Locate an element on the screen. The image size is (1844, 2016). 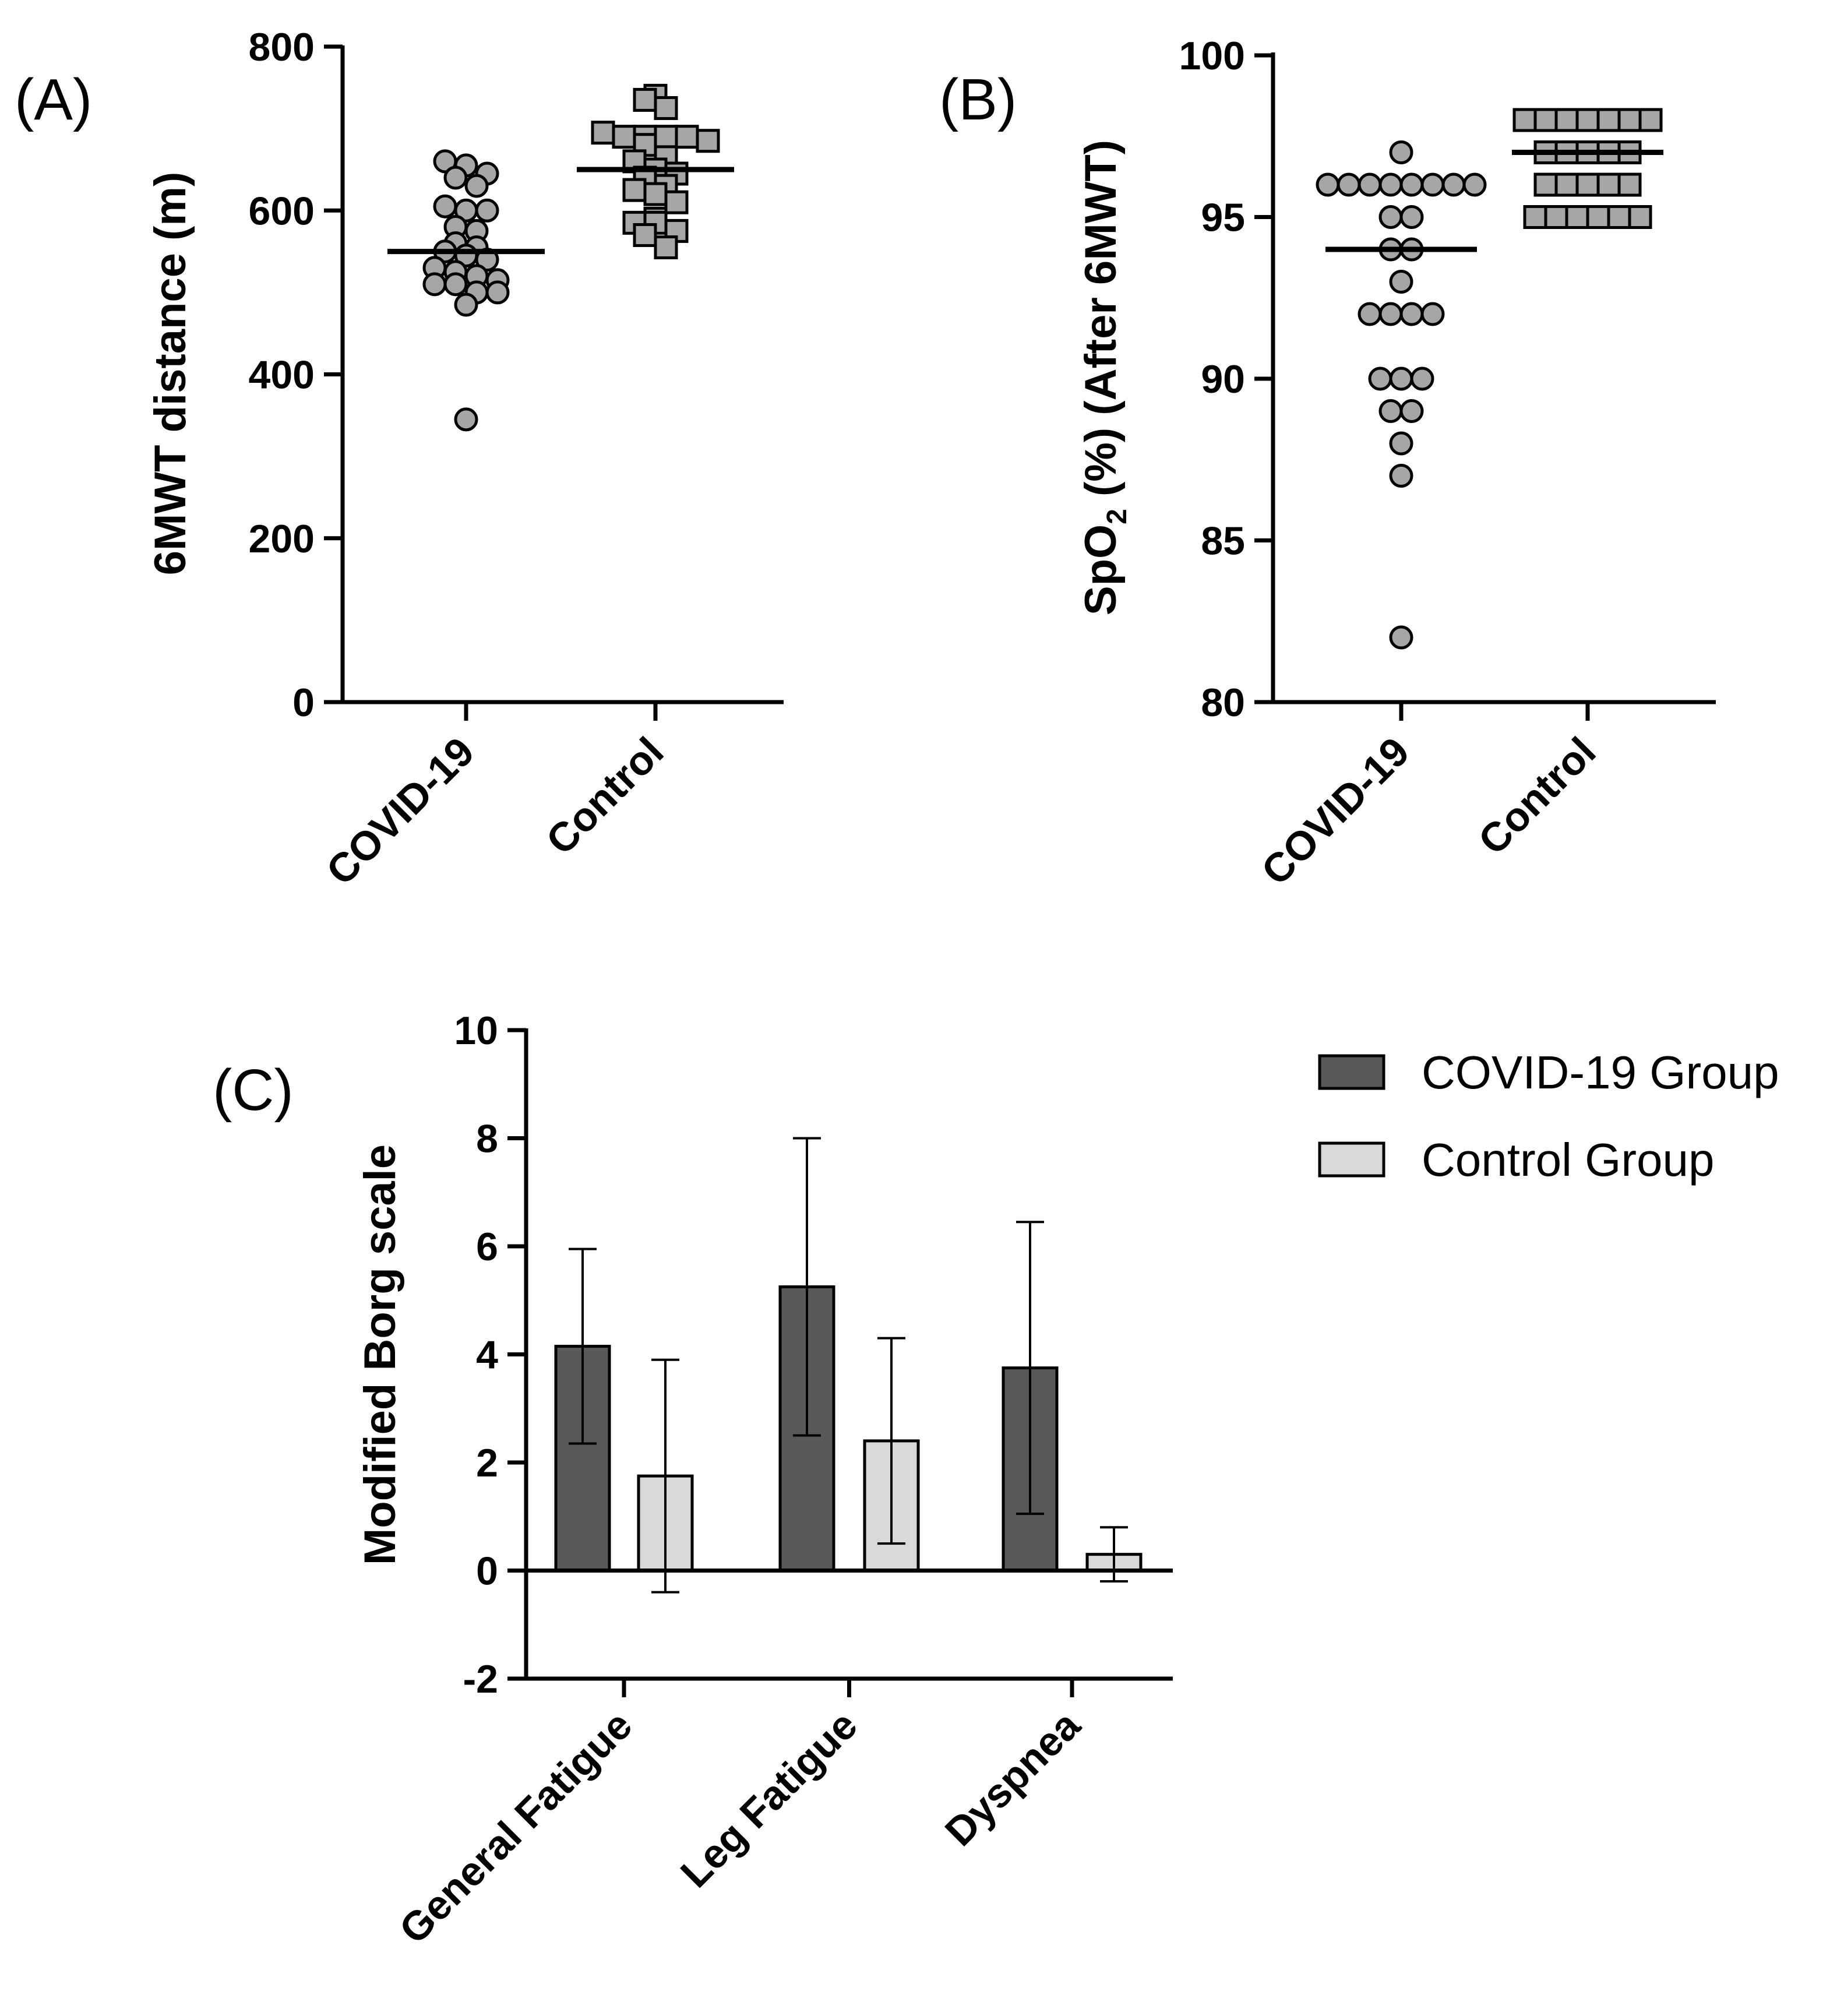
panel-c-xtick-label-2: Dyspnea is located at coordinates (1012, 1778).